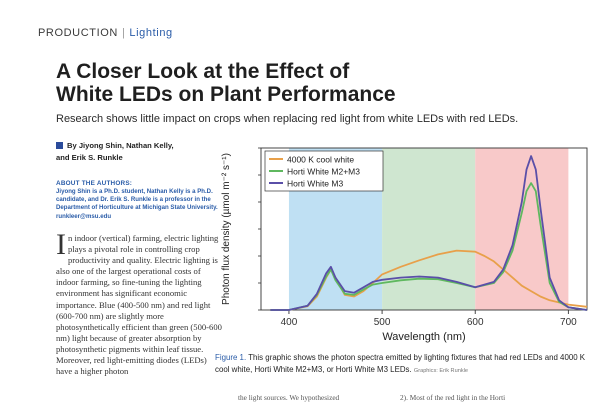  Describe the element at coordinates (231, 357) in the screenshot. I see `figure-label: Figure 1.` at that location.